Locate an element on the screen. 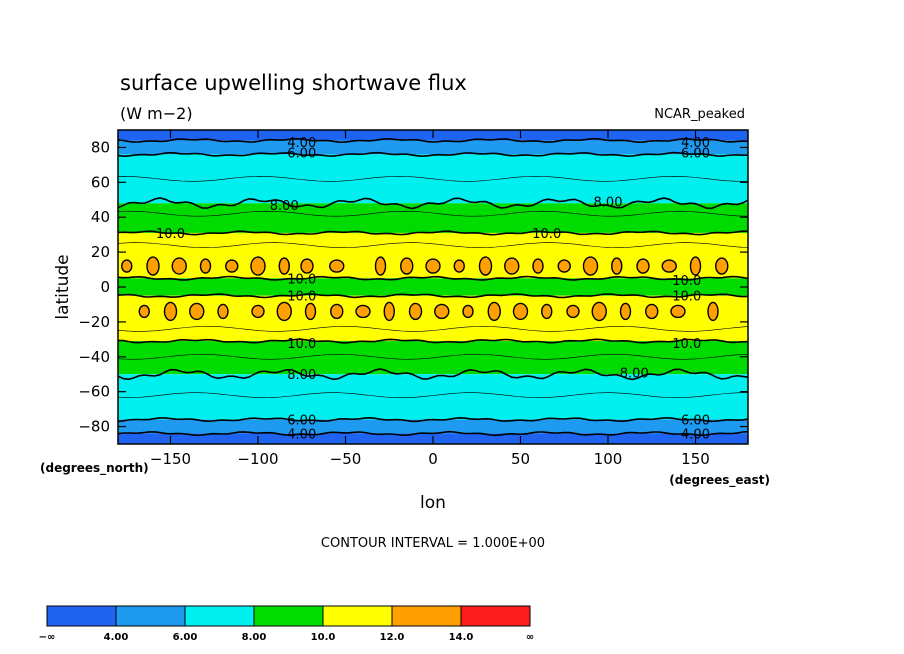 This screenshot has height=654, width=904. colorbar: −∞ 4.00 6.00 8.00 10.0 12.0 14.0 ∞ is located at coordinates (286, 624).